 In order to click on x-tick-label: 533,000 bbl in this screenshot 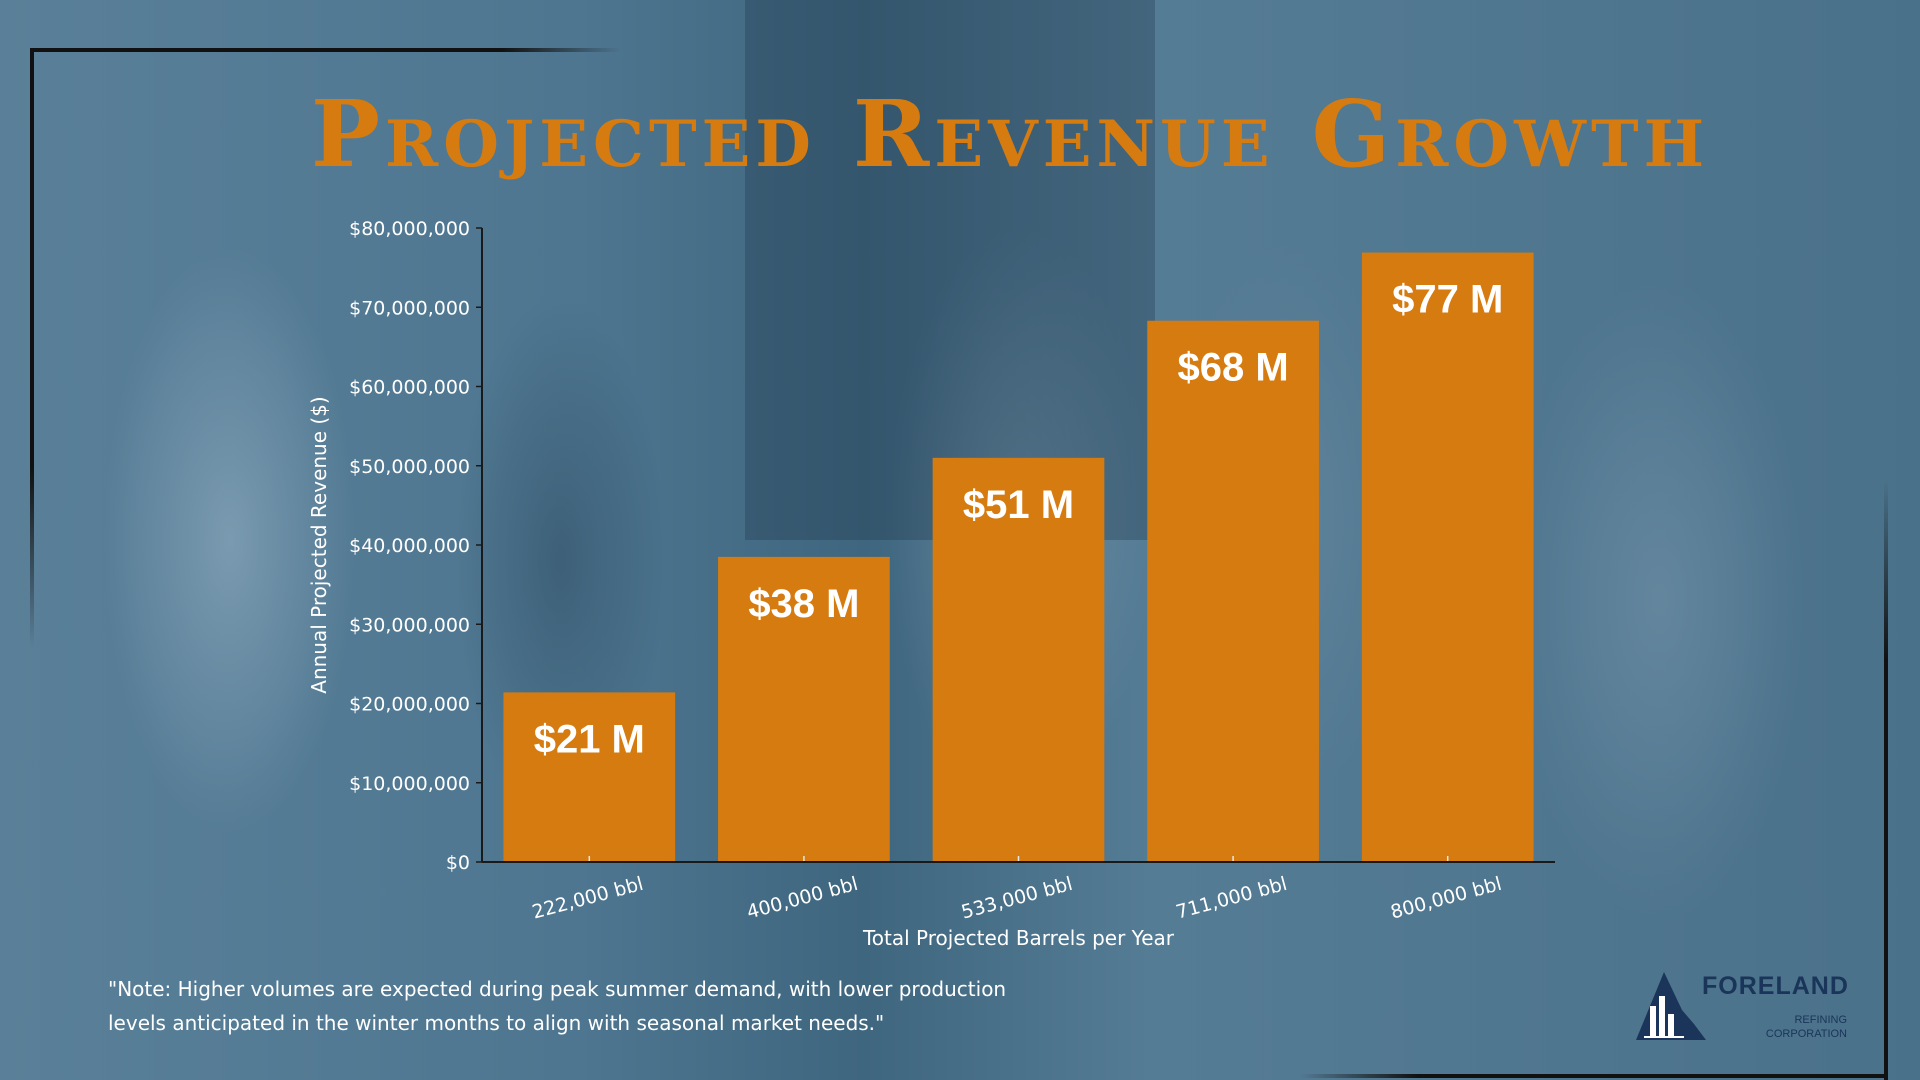, I will do `click(1017, 898)`.